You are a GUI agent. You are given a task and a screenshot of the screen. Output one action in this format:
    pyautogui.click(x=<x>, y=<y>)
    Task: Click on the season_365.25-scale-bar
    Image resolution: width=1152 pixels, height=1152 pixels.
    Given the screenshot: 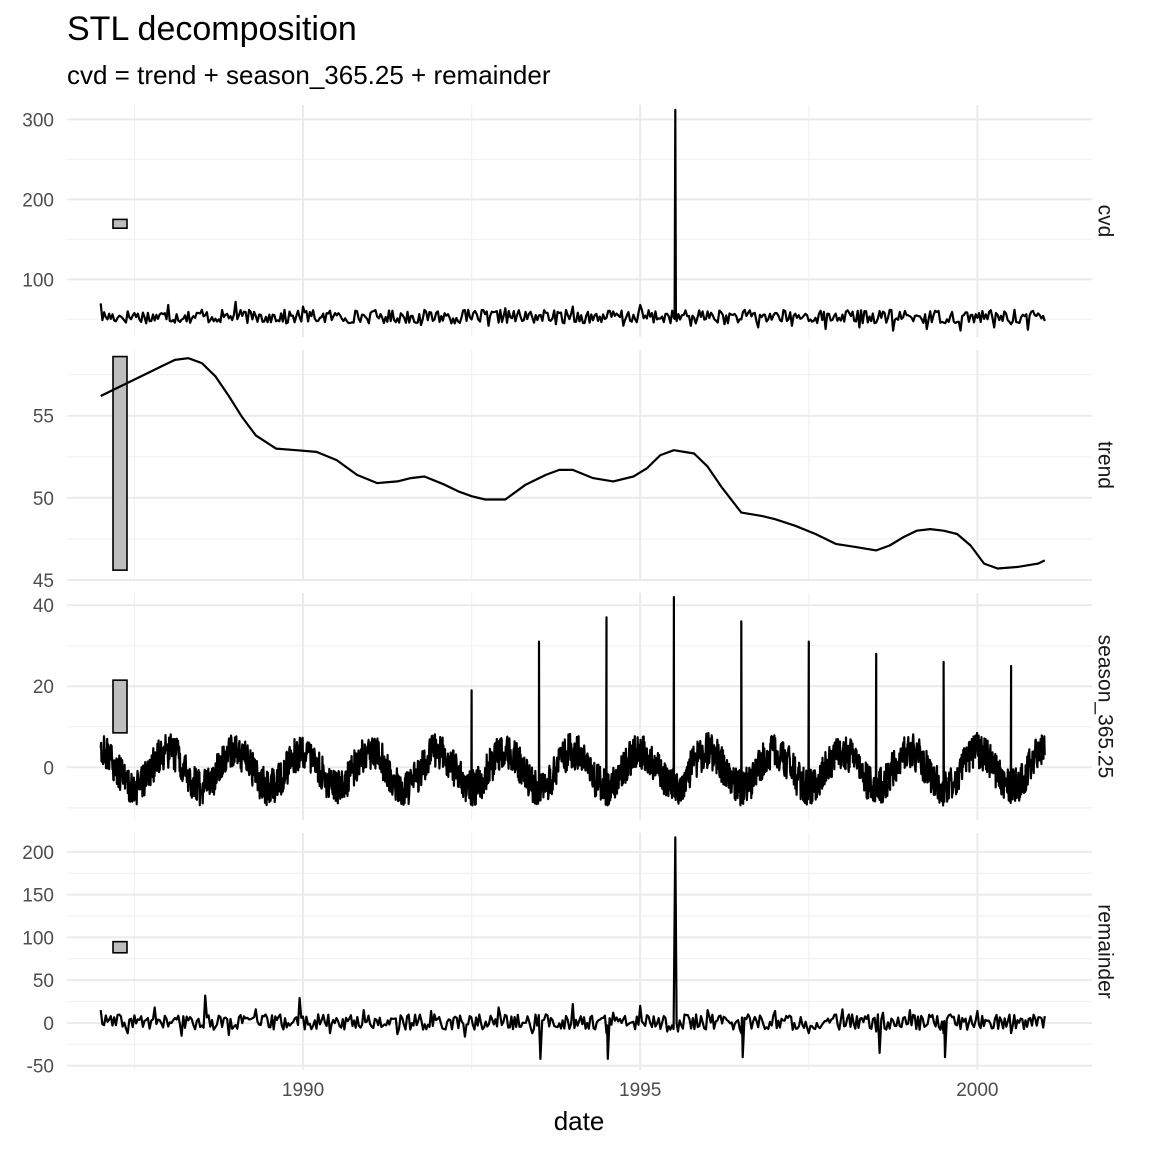 What is the action you would take?
    pyautogui.click(x=120, y=706)
    